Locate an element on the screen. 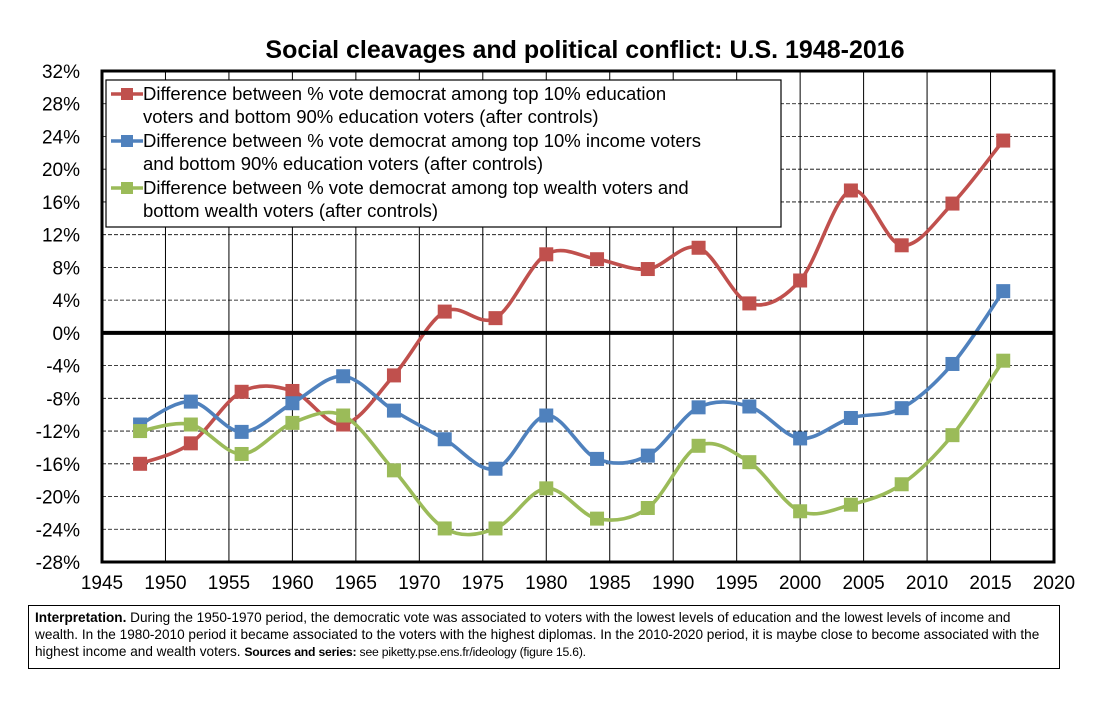 The width and height of the screenshot is (1116, 705). y-tick-label: 8% is located at coordinates (67, 268).